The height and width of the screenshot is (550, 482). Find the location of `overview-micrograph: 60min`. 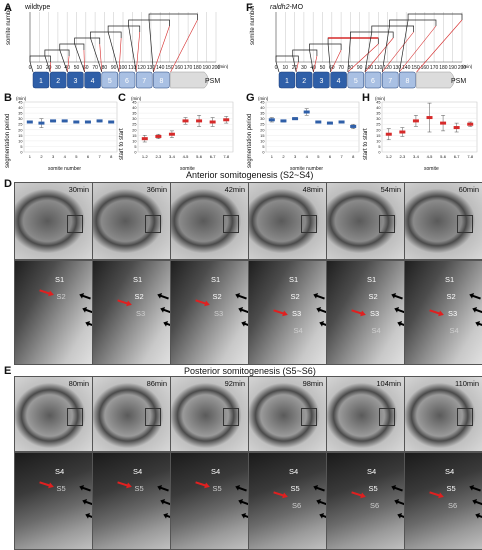

overview-micrograph: 60min is located at coordinates (443, 221).